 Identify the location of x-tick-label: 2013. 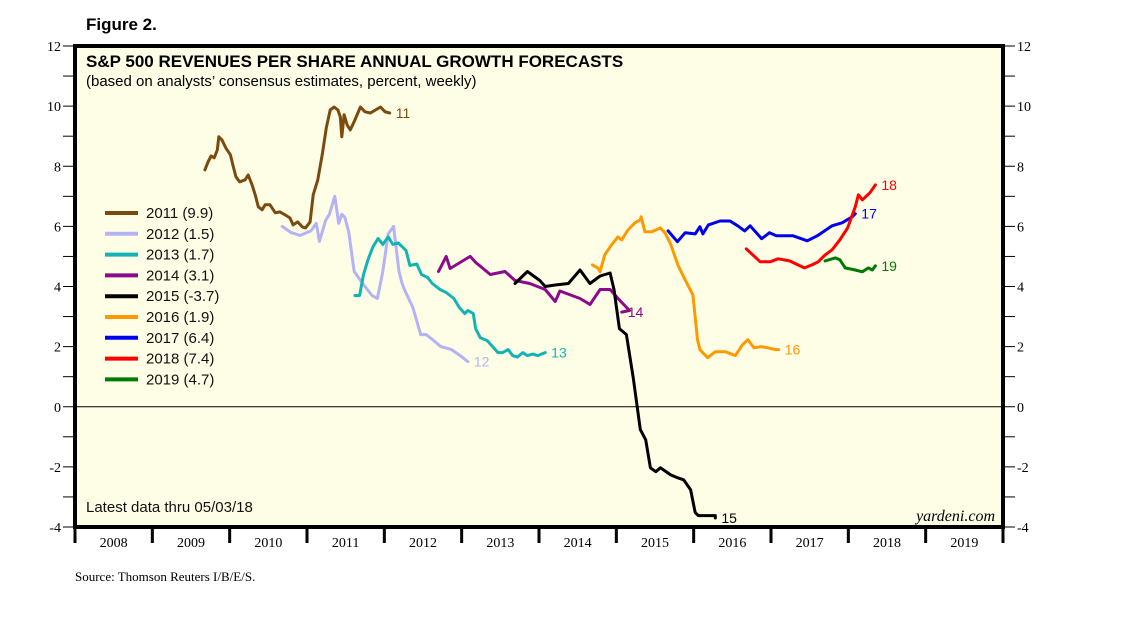
(500, 543).